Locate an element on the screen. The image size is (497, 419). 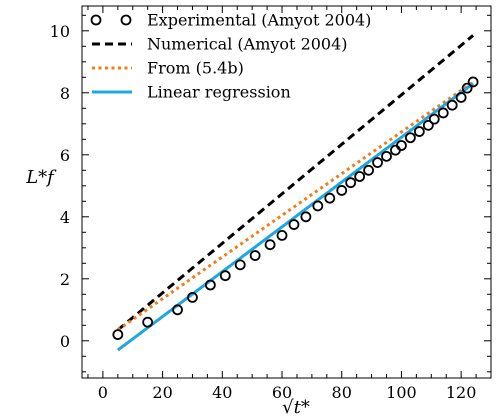
legend-entry: Linear regression is located at coordinates (219, 92).